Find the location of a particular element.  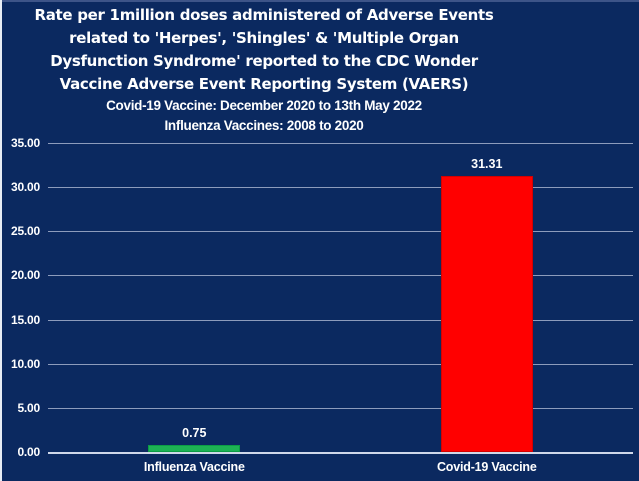

x-axis-category-label: Influenza Vaccine is located at coordinates (194, 467).